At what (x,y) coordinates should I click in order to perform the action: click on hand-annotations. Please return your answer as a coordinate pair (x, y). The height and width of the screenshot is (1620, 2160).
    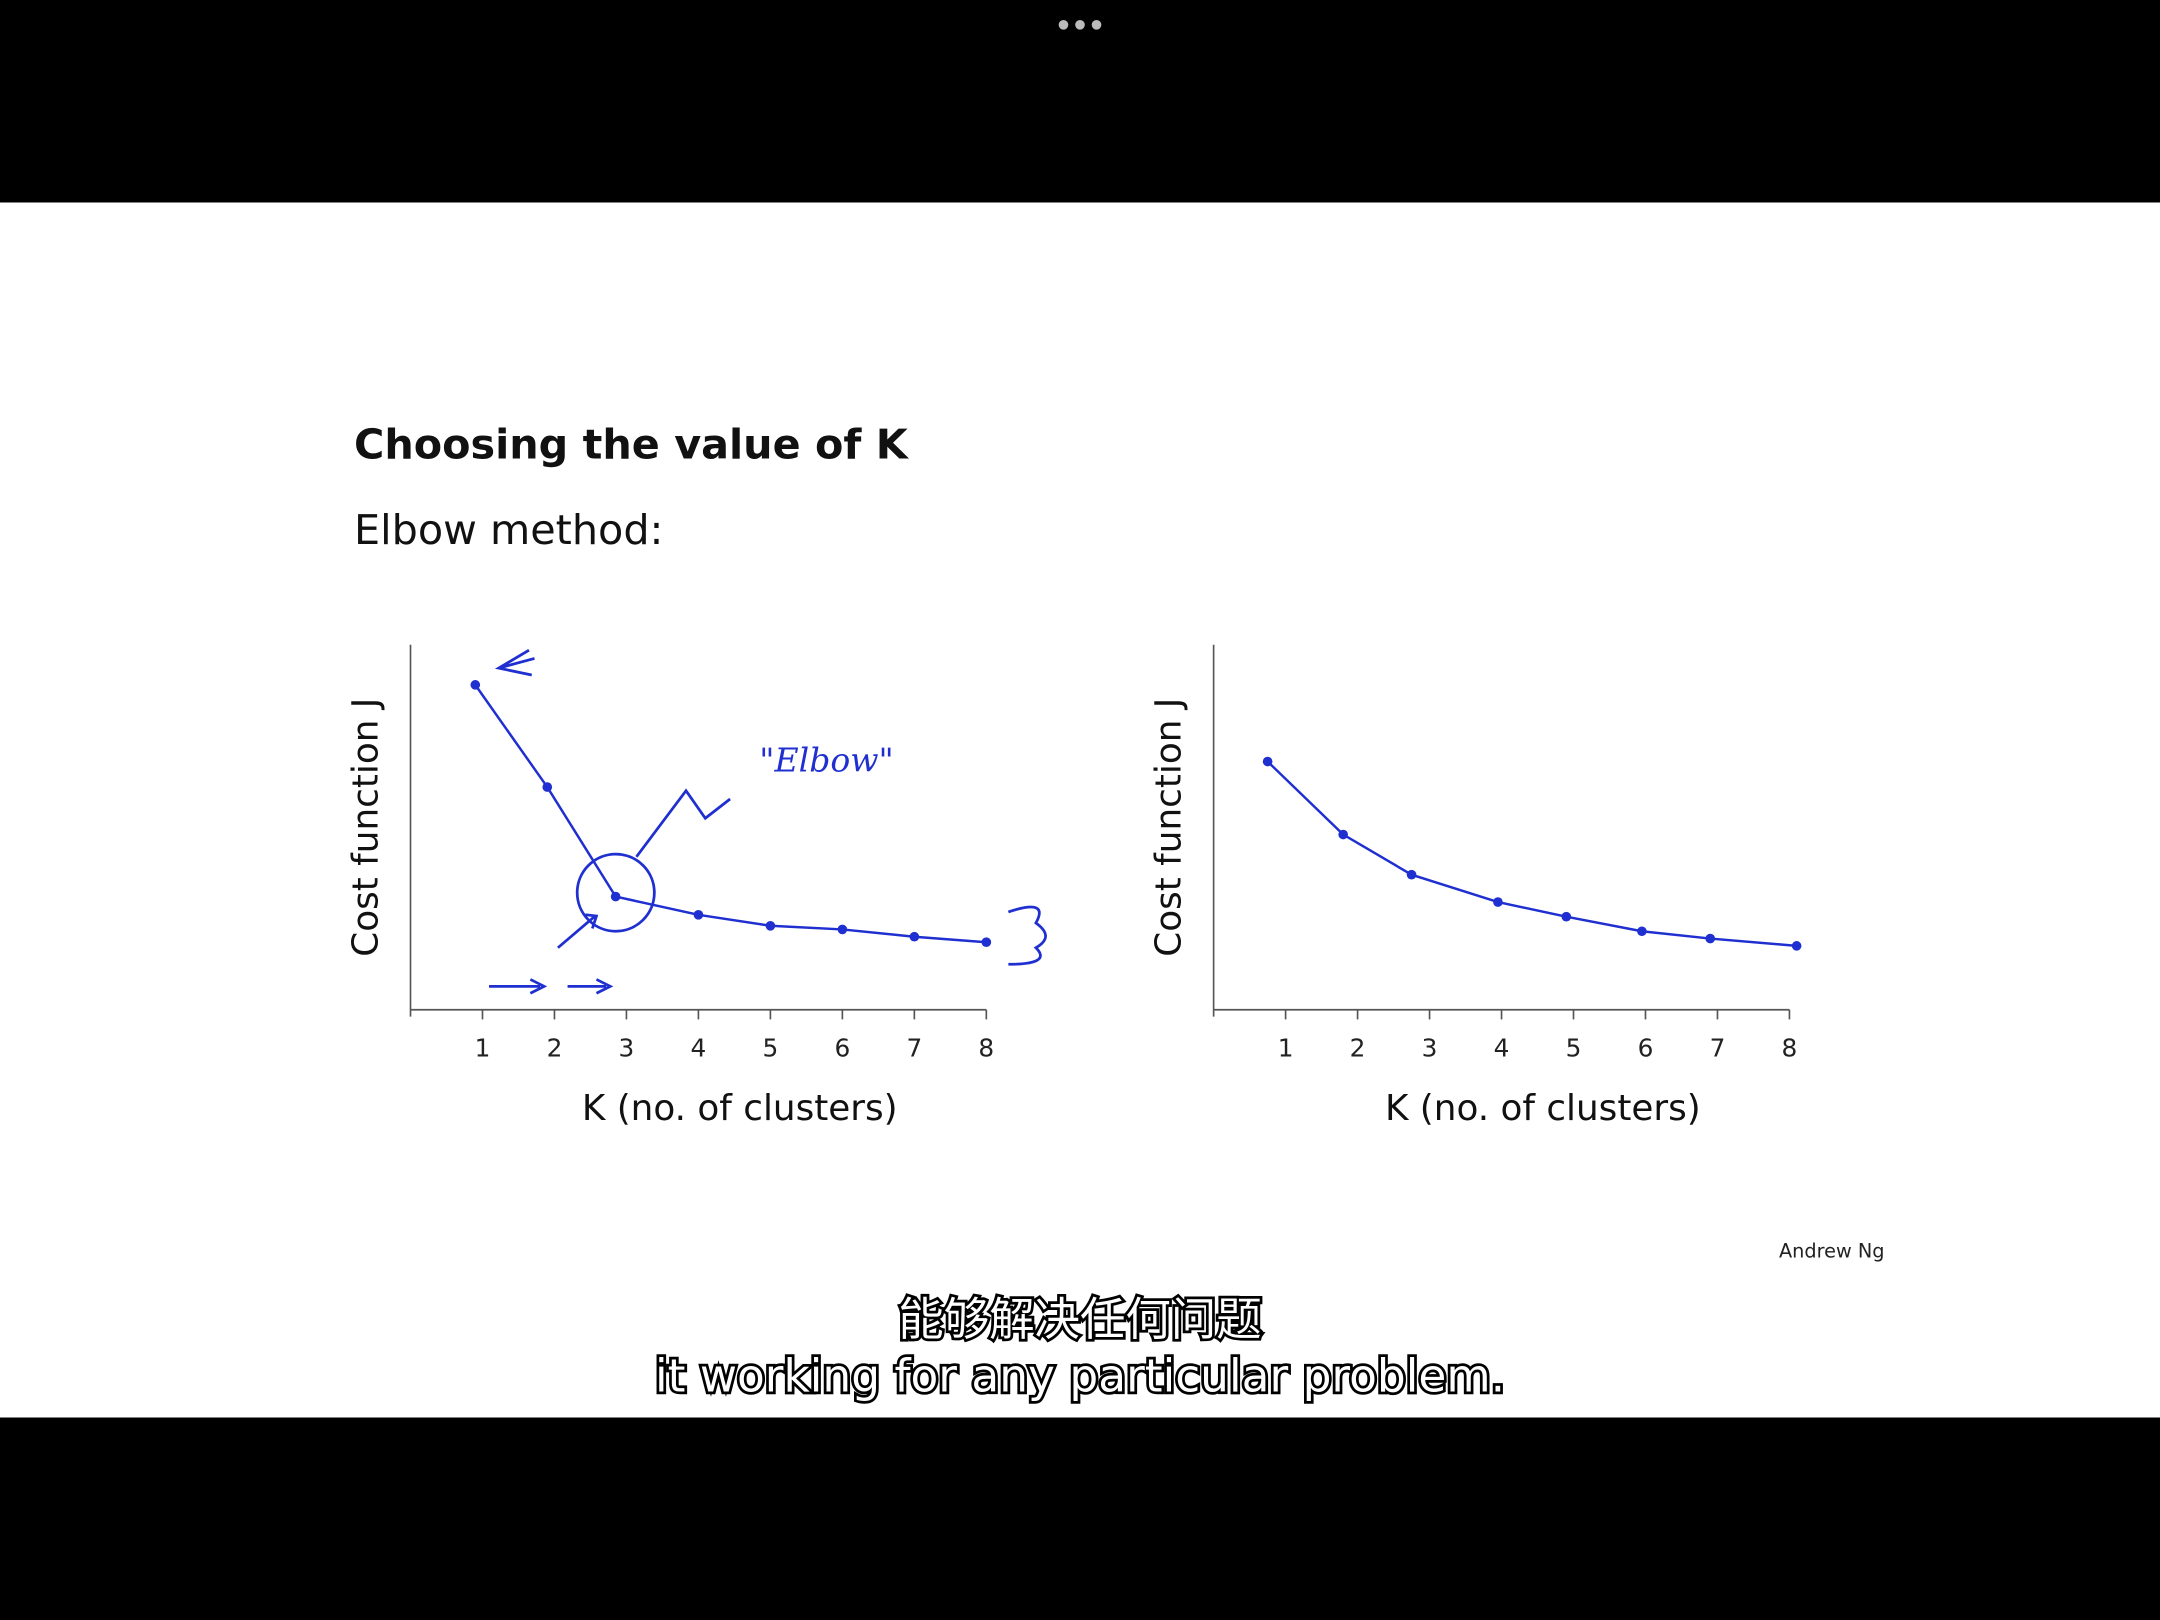
    Looking at the image, I should click on (768, 822).